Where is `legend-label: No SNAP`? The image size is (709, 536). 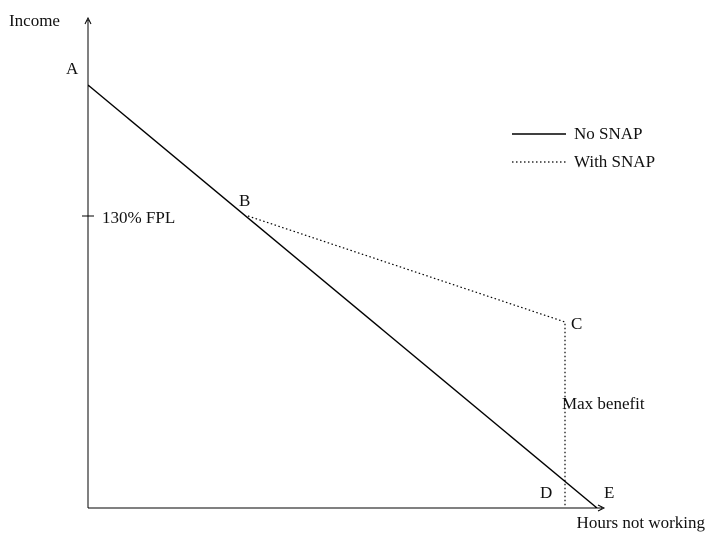 legend-label: No SNAP is located at coordinates (608, 133).